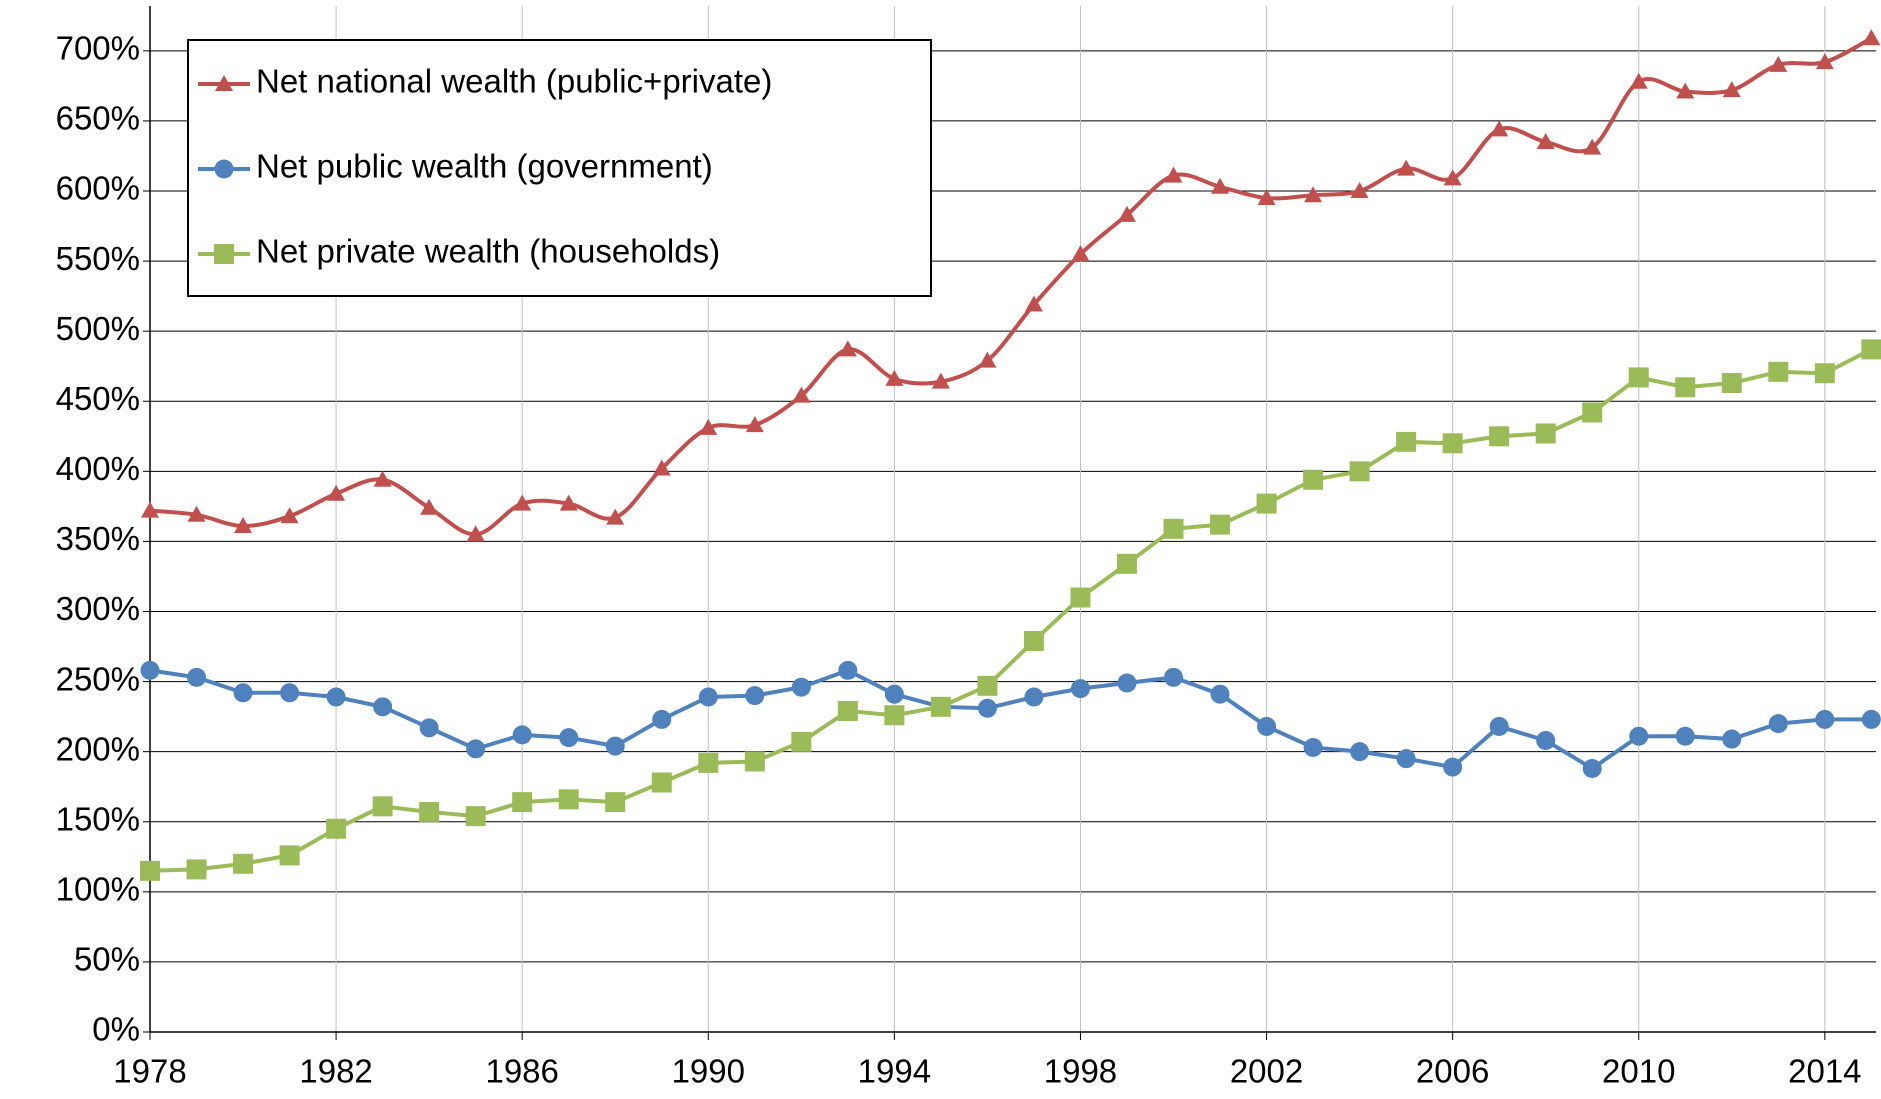 The height and width of the screenshot is (1099, 1881). Describe the element at coordinates (488, 251) in the screenshot. I see `legend-label: Net private wealth (households)` at that location.